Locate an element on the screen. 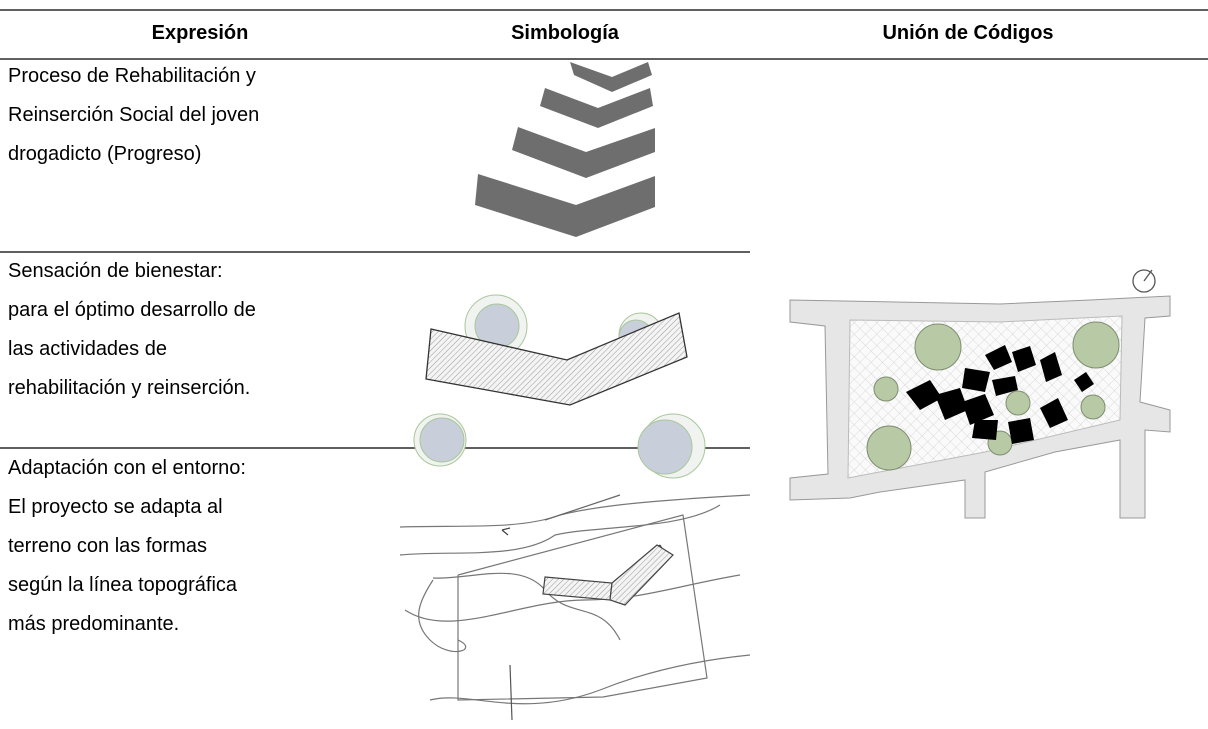 Image resolution: width=1208 pixels, height=729 pixels. header: Unión de Códigos is located at coordinates (967, 33).